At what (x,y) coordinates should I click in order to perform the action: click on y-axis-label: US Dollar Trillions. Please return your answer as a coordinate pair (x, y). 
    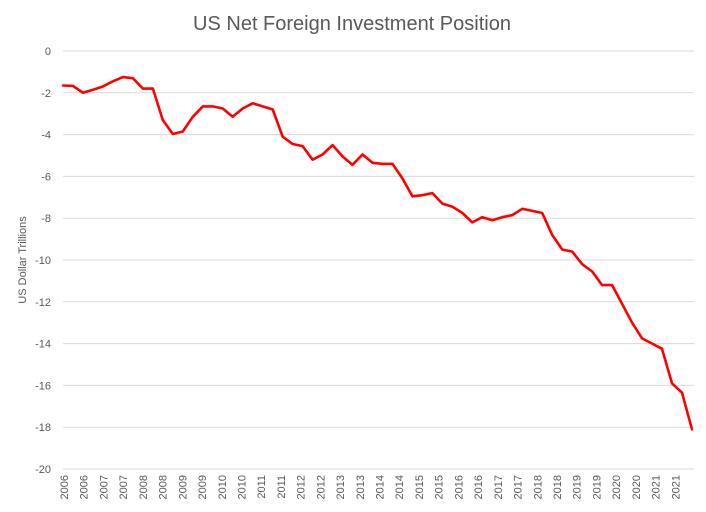
    Looking at the image, I should click on (23, 260).